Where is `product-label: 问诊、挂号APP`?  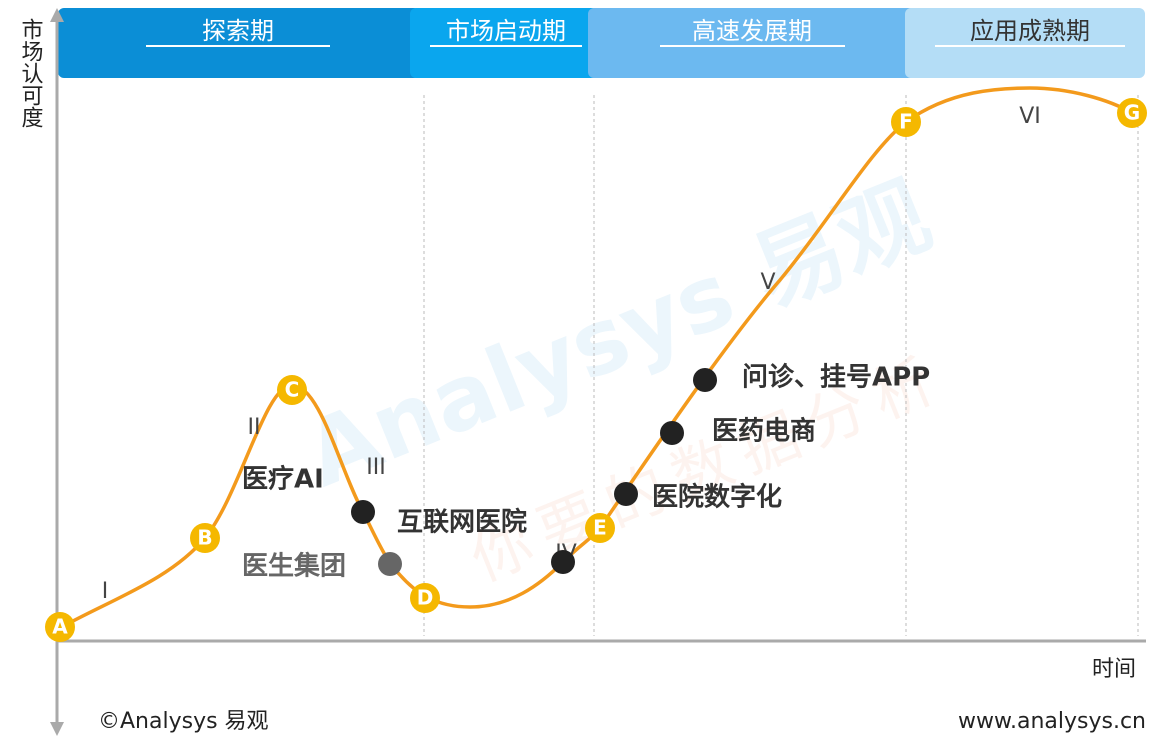 product-label: 问诊、挂号APP is located at coordinates (836, 377).